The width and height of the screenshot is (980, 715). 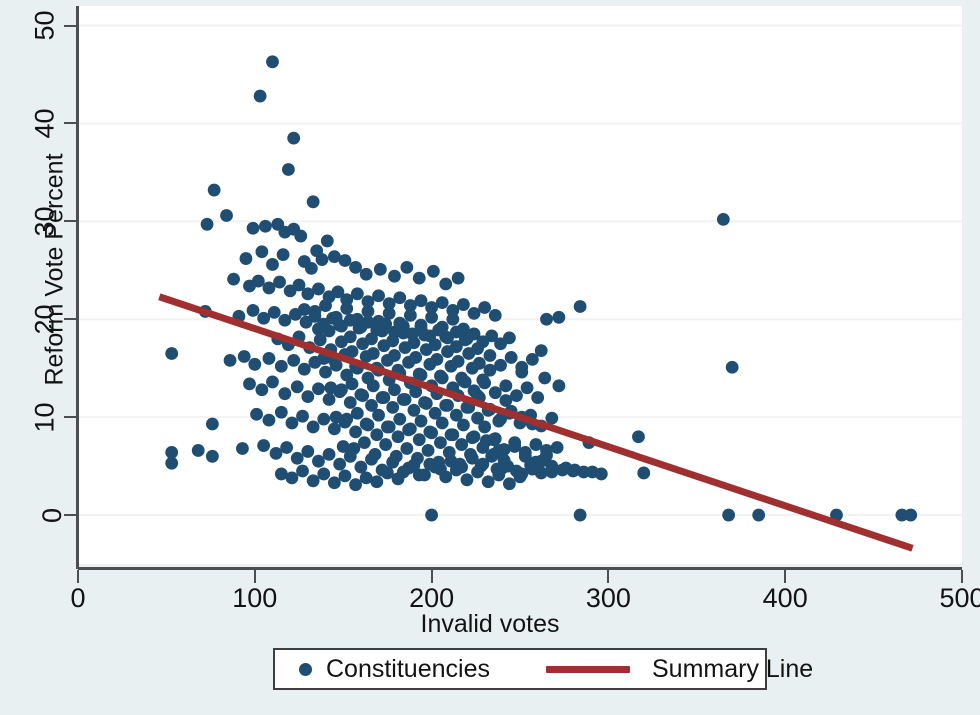 I want to click on legend-dot-icon, so click(x=305, y=669).